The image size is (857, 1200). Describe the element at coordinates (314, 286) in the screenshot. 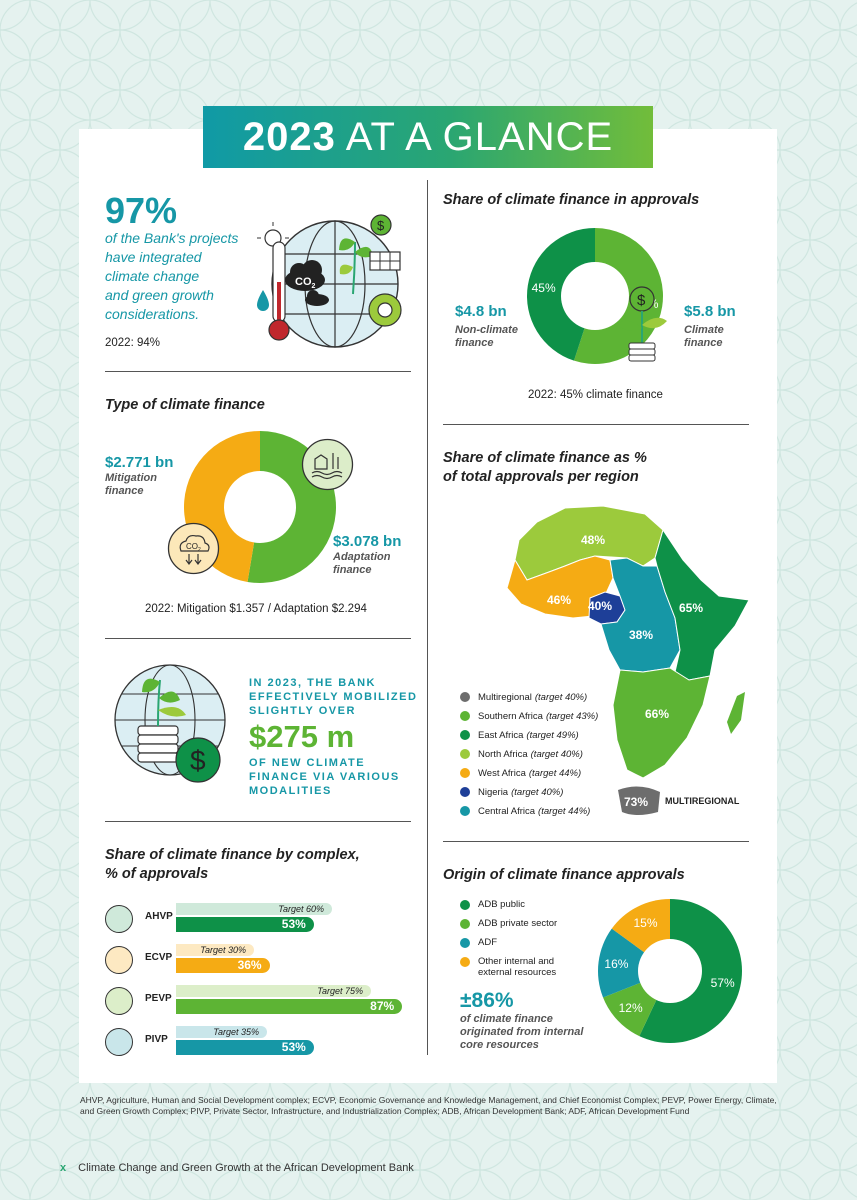

I see `co2-sub: 2` at that location.